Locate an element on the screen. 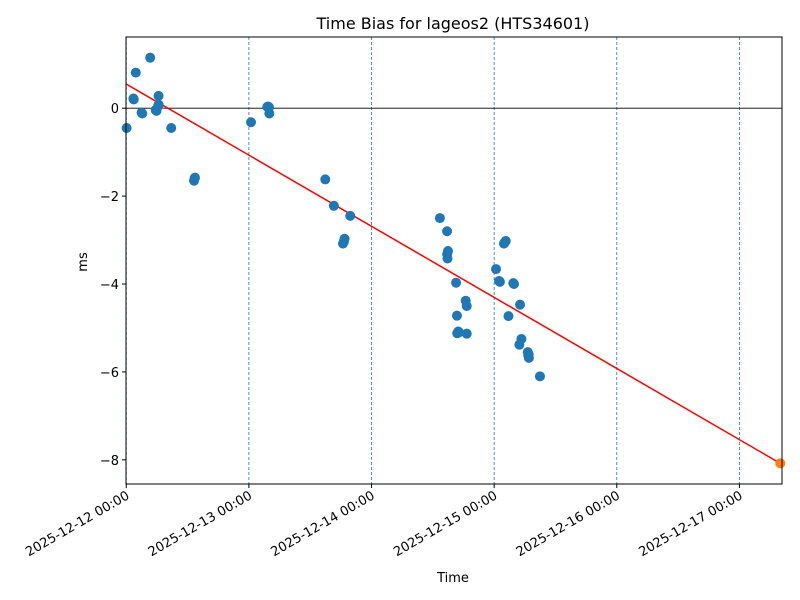 The image size is (800, 600). y-tick-label: −2 is located at coordinates (109, 197).